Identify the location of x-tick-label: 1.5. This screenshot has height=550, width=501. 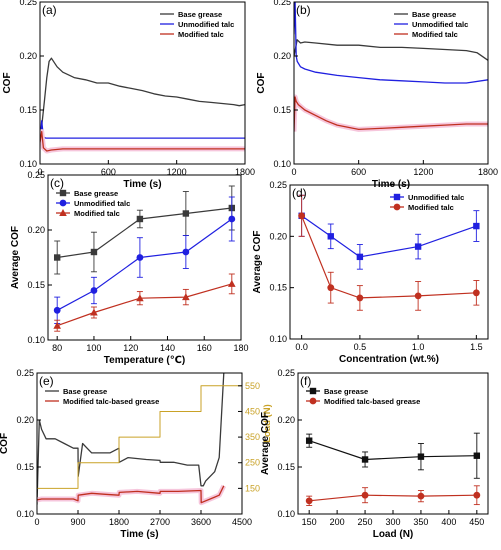
(476, 347).